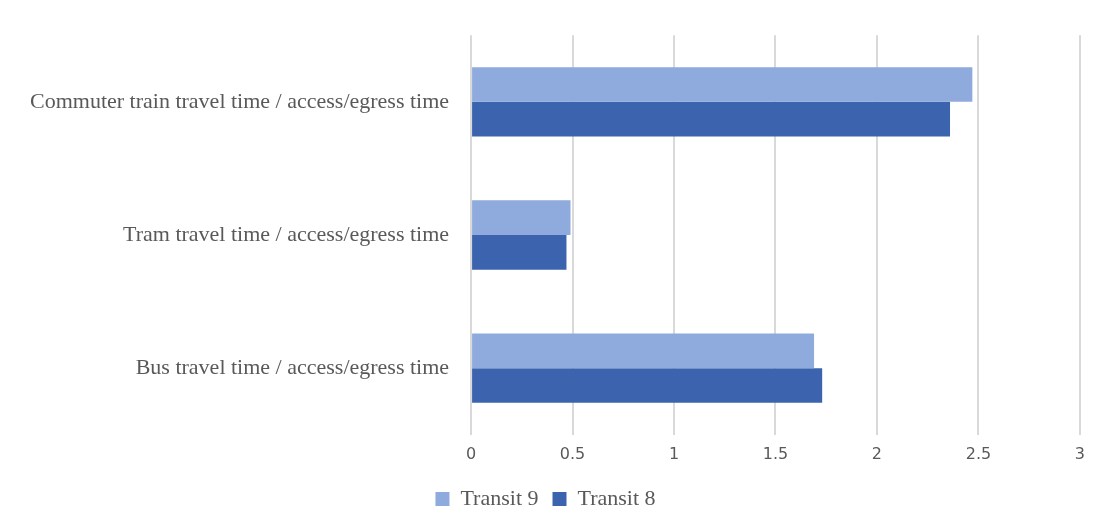 This screenshot has height=524, width=1095. Describe the element at coordinates (292, 366) in the screenshot. I see `y-tick-label: Bus travel time / access/egress time` at that location.